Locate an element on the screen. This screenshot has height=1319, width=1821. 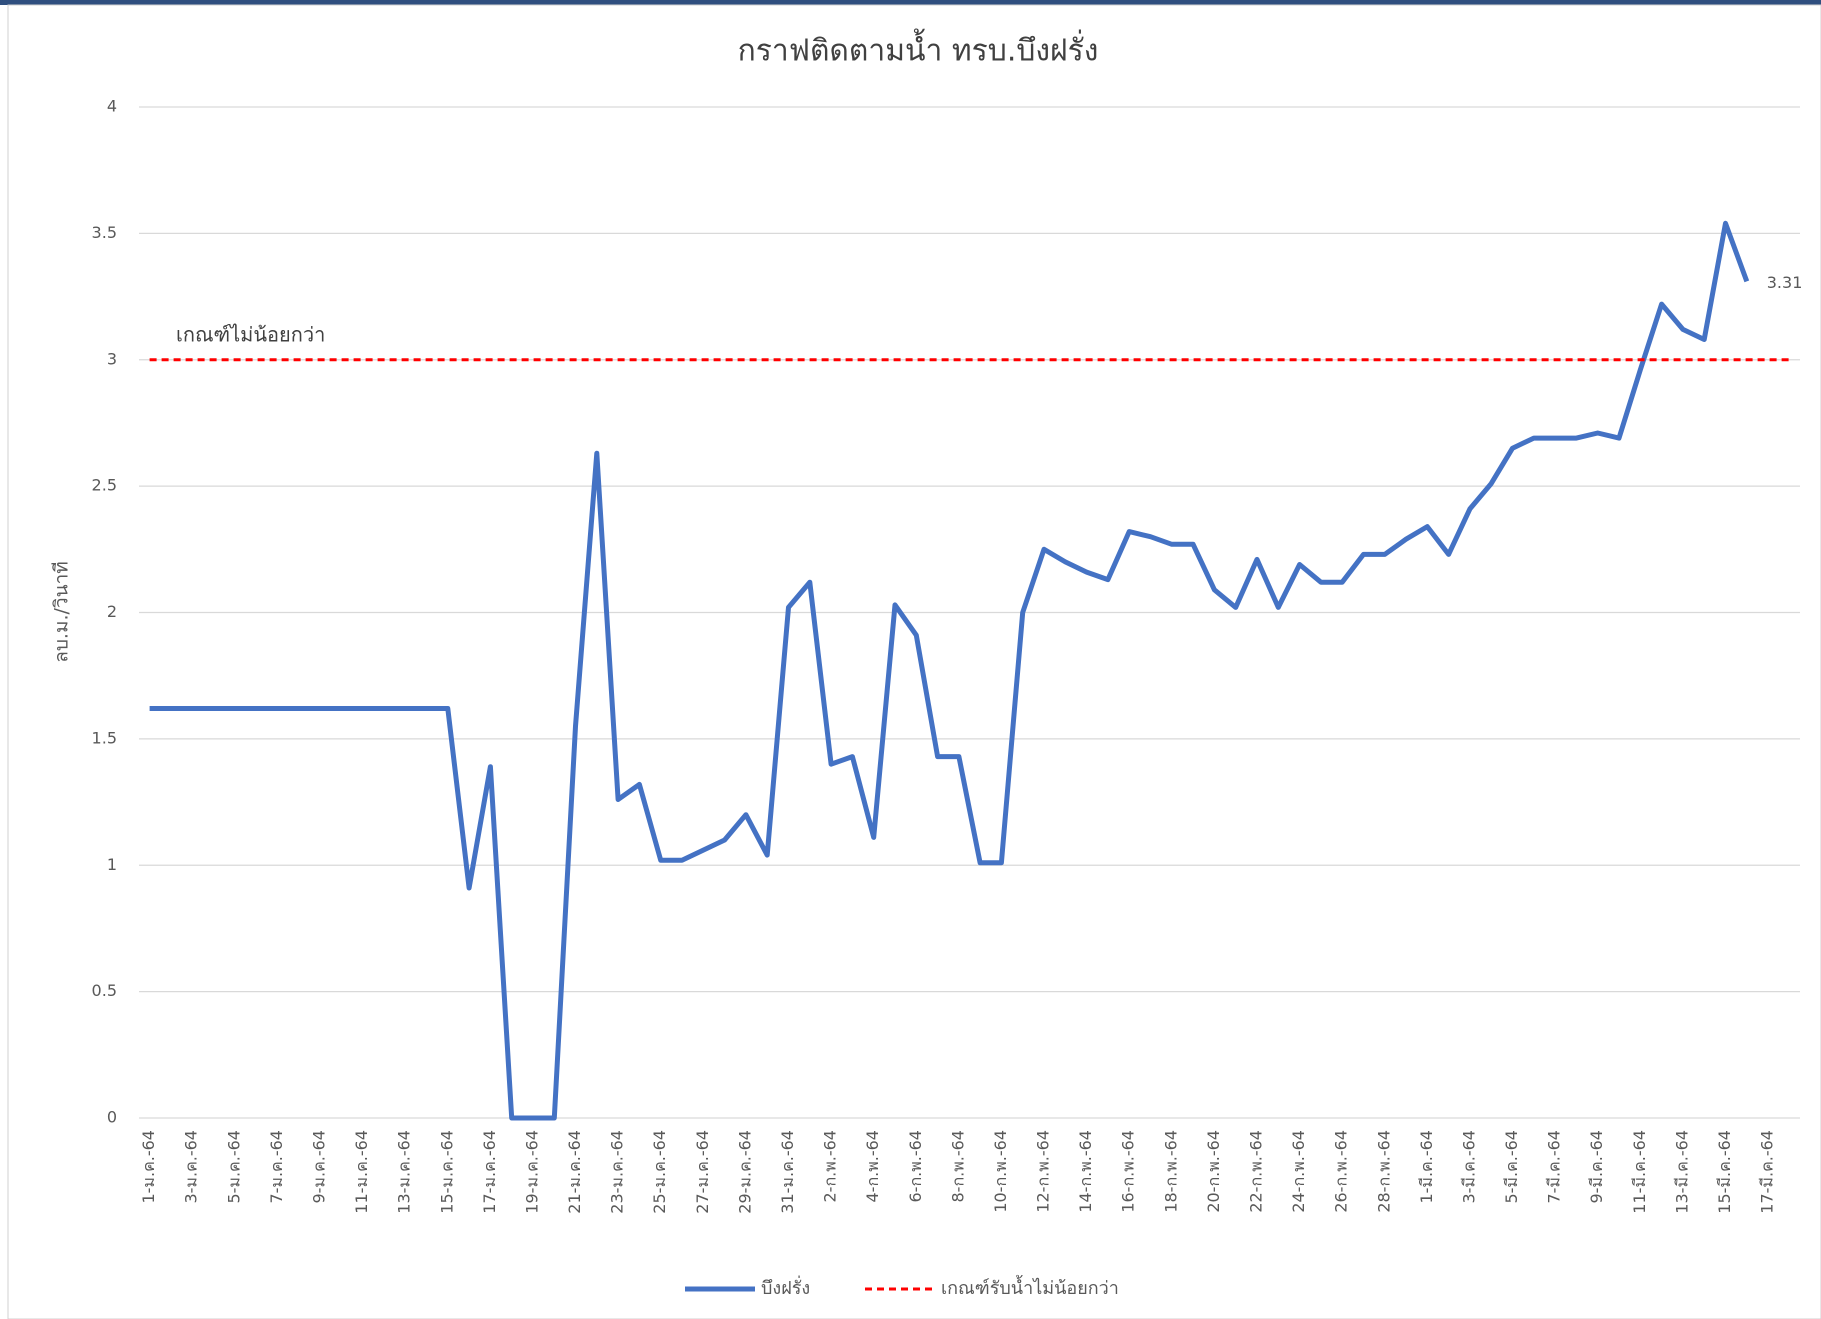
legend-label: บึงฝรั่ง is located at coordinates (785, 1287).